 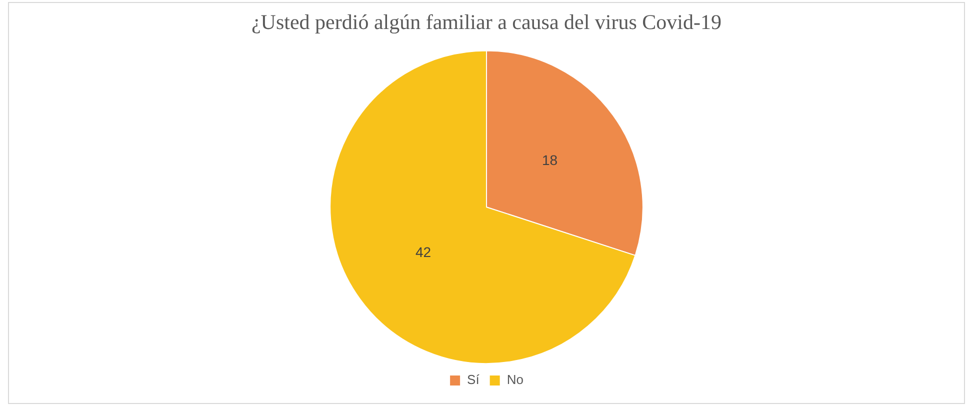 What do you see at coordinates (473, 380) in the screenshot?
I see `legend-label: Sí` at bounding box center [473, 380].